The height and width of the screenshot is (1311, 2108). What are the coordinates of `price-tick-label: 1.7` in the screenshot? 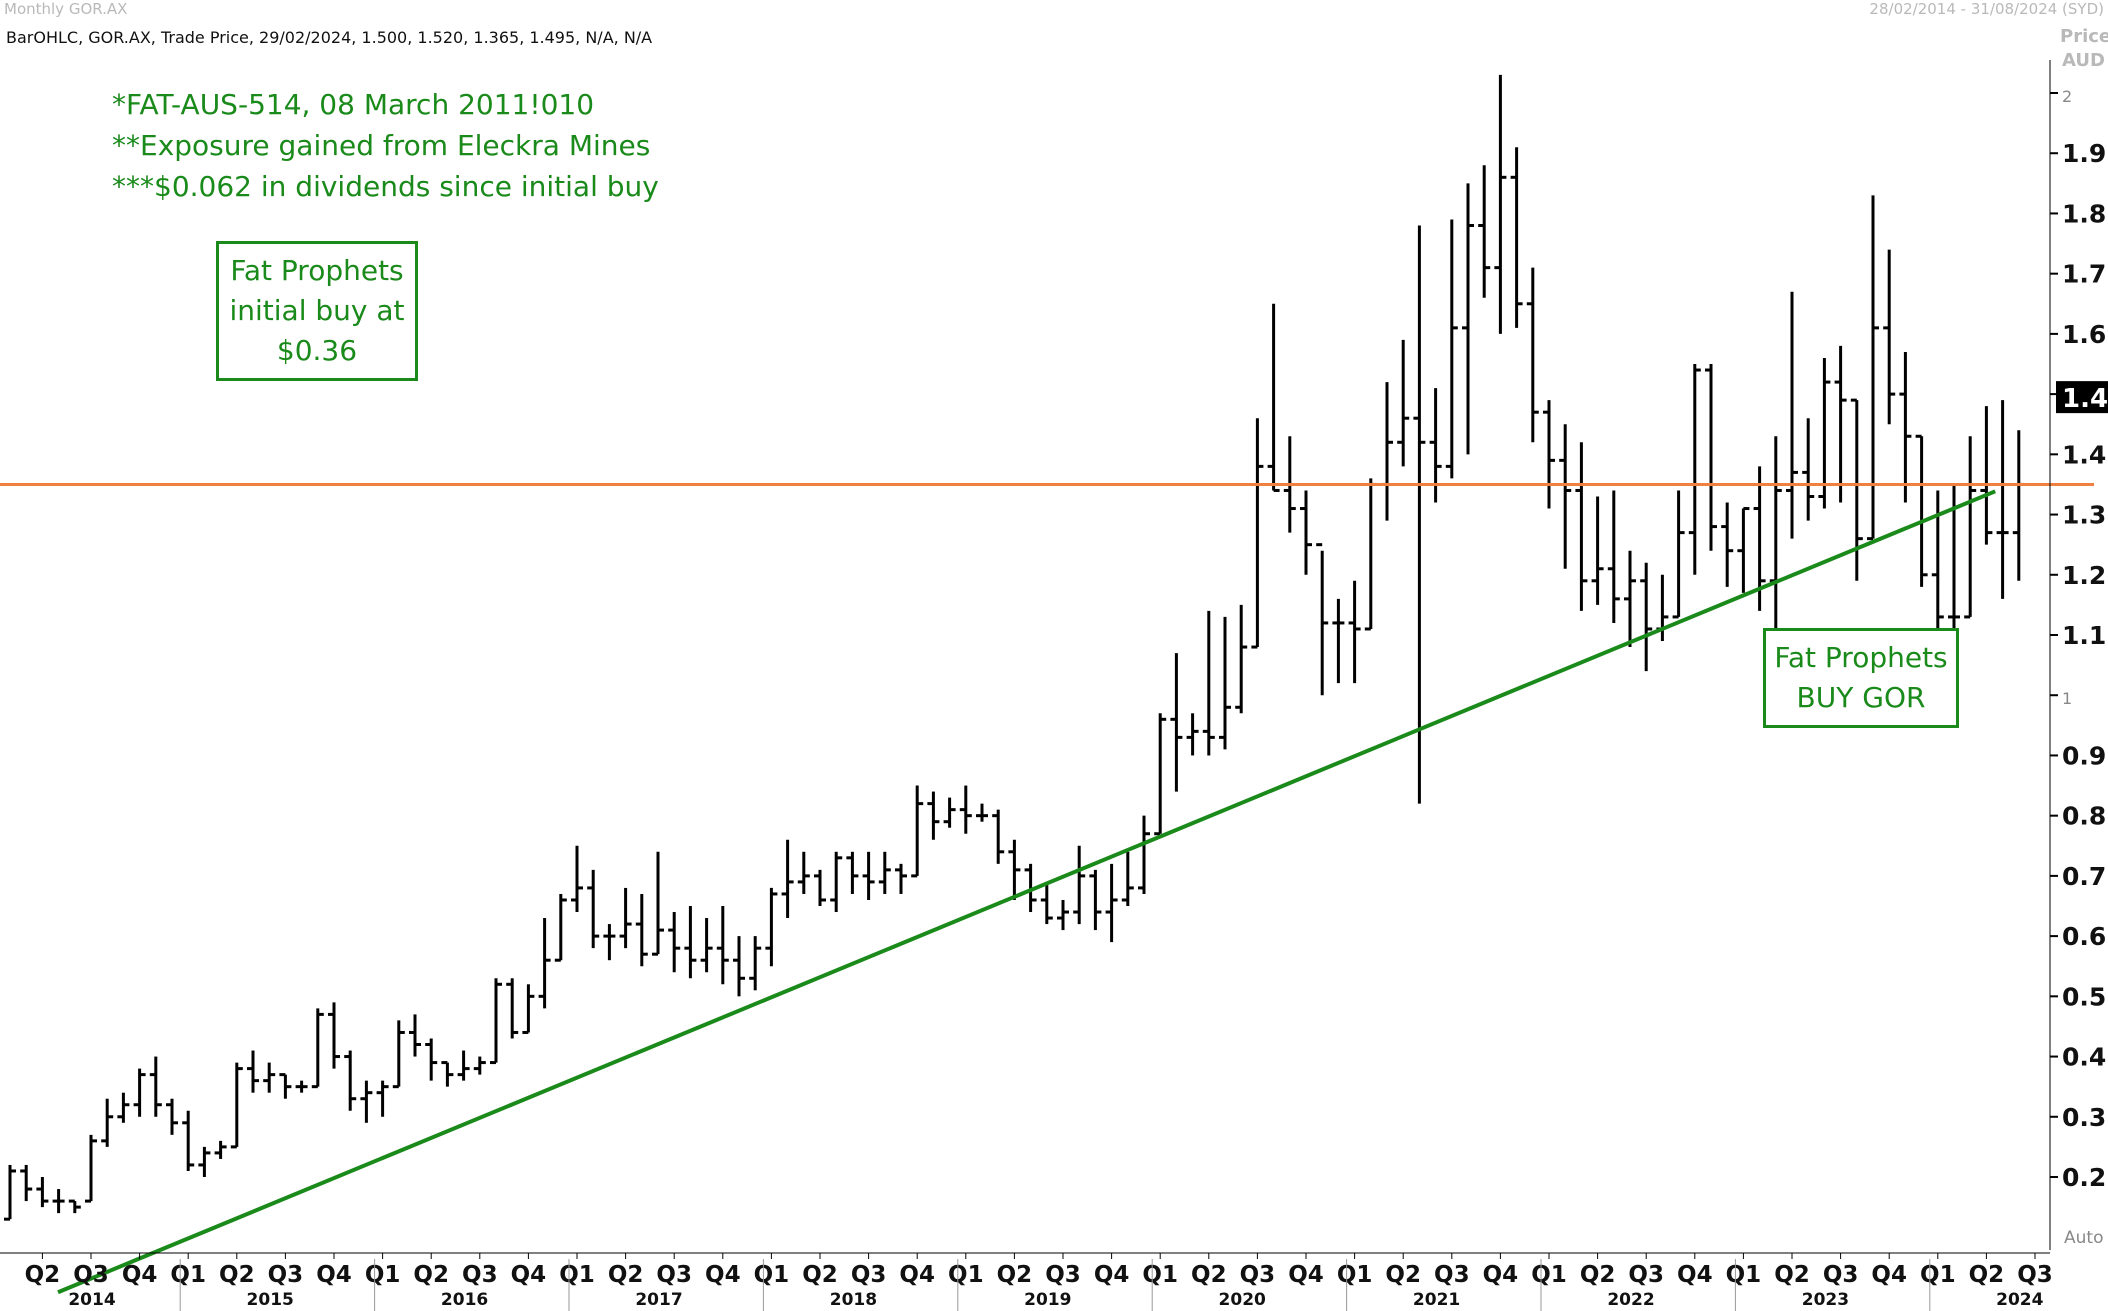 It's located at (2084, 274).